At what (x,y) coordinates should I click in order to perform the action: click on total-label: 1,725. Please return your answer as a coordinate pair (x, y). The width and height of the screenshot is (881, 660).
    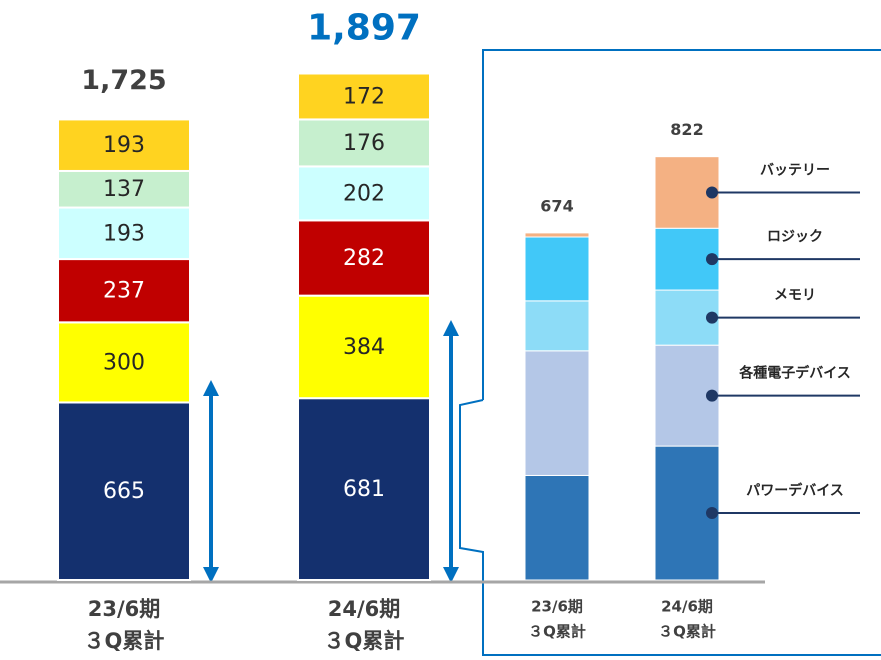
    Looking at the image, I should click on (123, 80).